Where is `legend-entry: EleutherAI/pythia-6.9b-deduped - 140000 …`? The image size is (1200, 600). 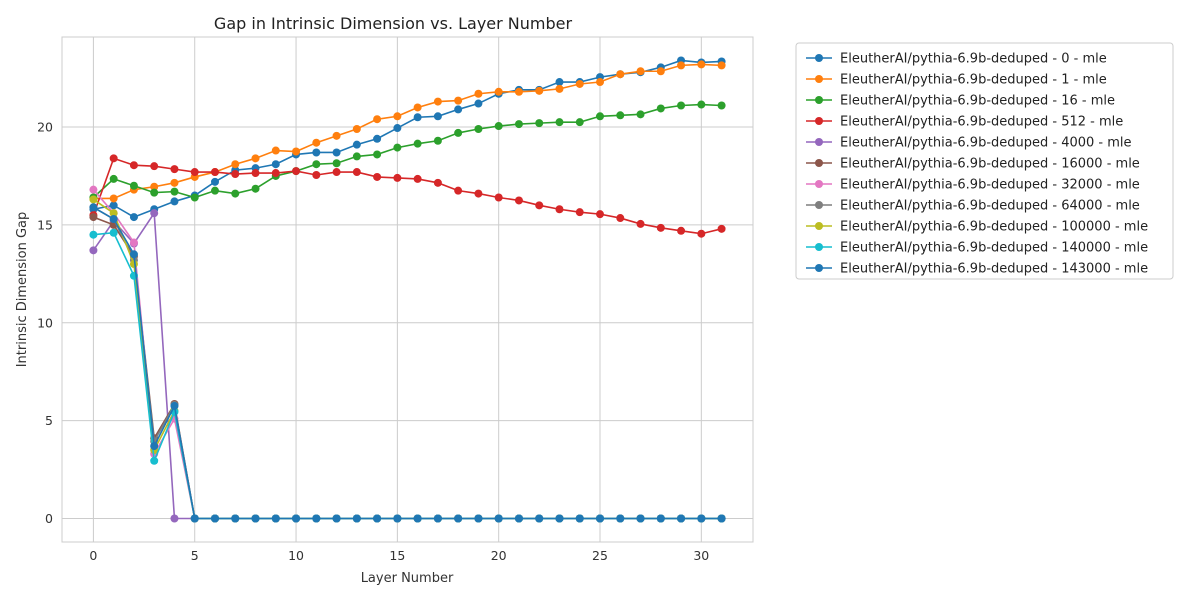 legend-entry: EleutherAI/pythia-6.9b-deduped - 140000 … is located at coordinates (994, 248).